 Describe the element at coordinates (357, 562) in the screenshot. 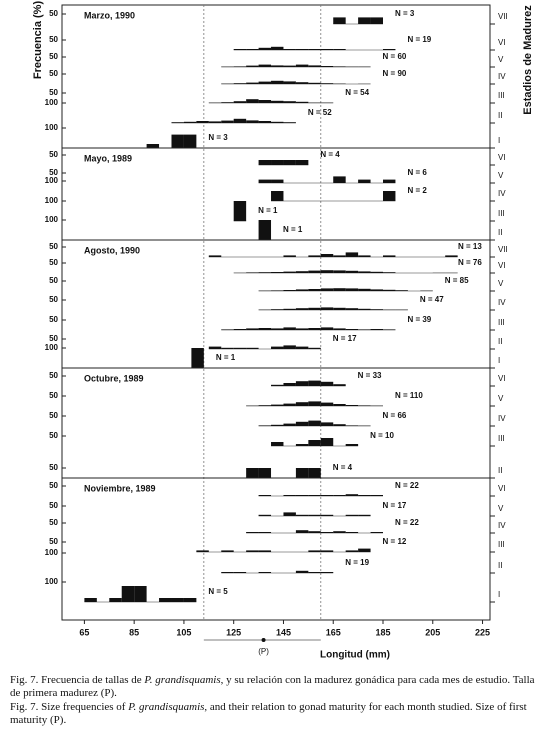

I see `n-label: N = 19` at that location.